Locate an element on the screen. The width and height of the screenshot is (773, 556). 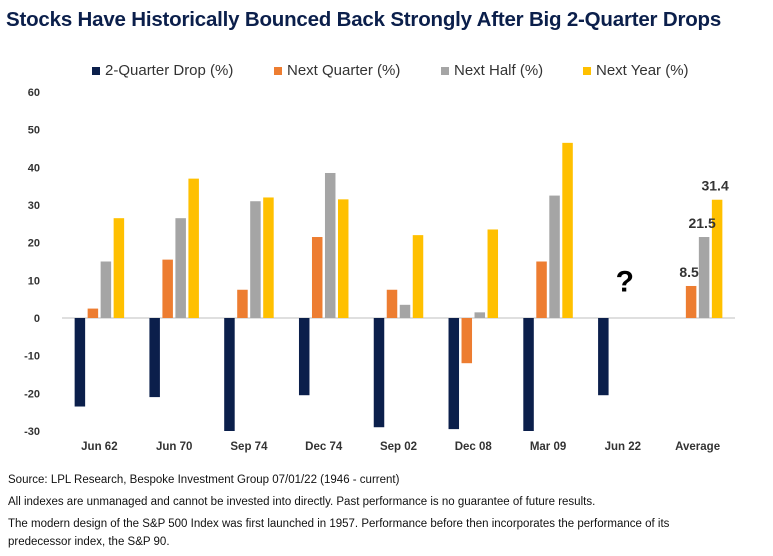
y-tick-label: 60 is located at coordinates (34, 93).